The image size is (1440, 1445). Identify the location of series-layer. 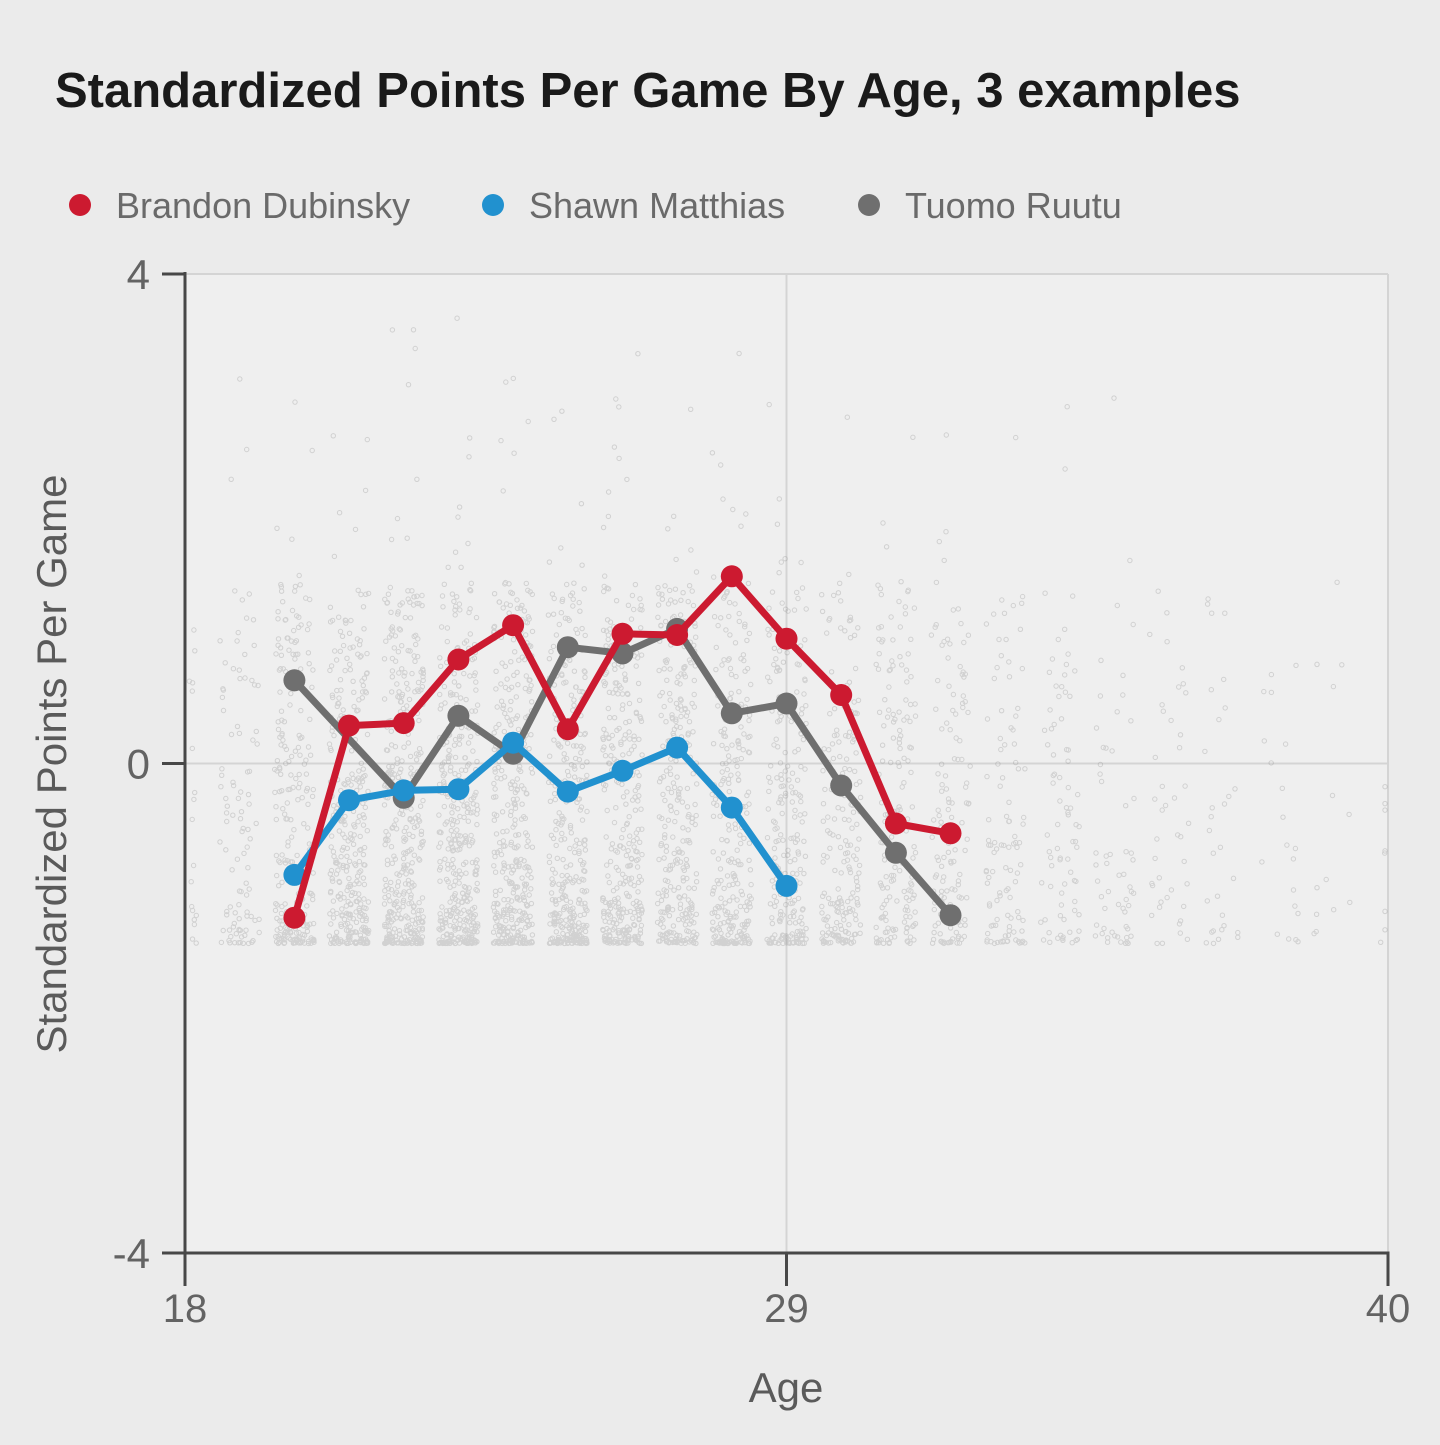
(622, 747).